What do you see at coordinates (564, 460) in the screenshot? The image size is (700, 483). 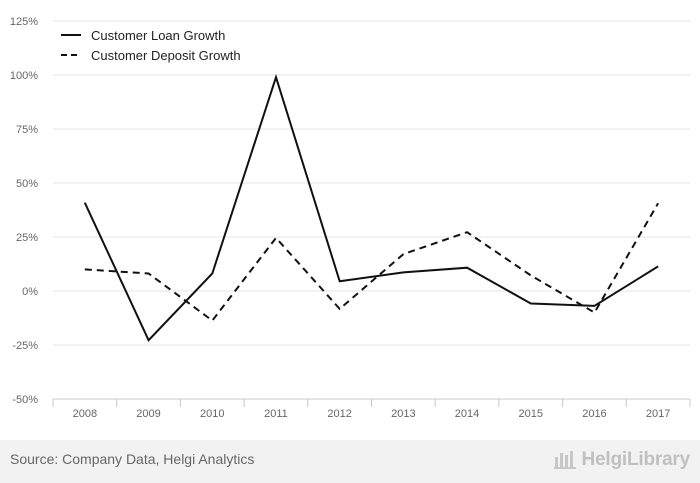 I see `library-logo-icon` at bounding box center [564, 460].